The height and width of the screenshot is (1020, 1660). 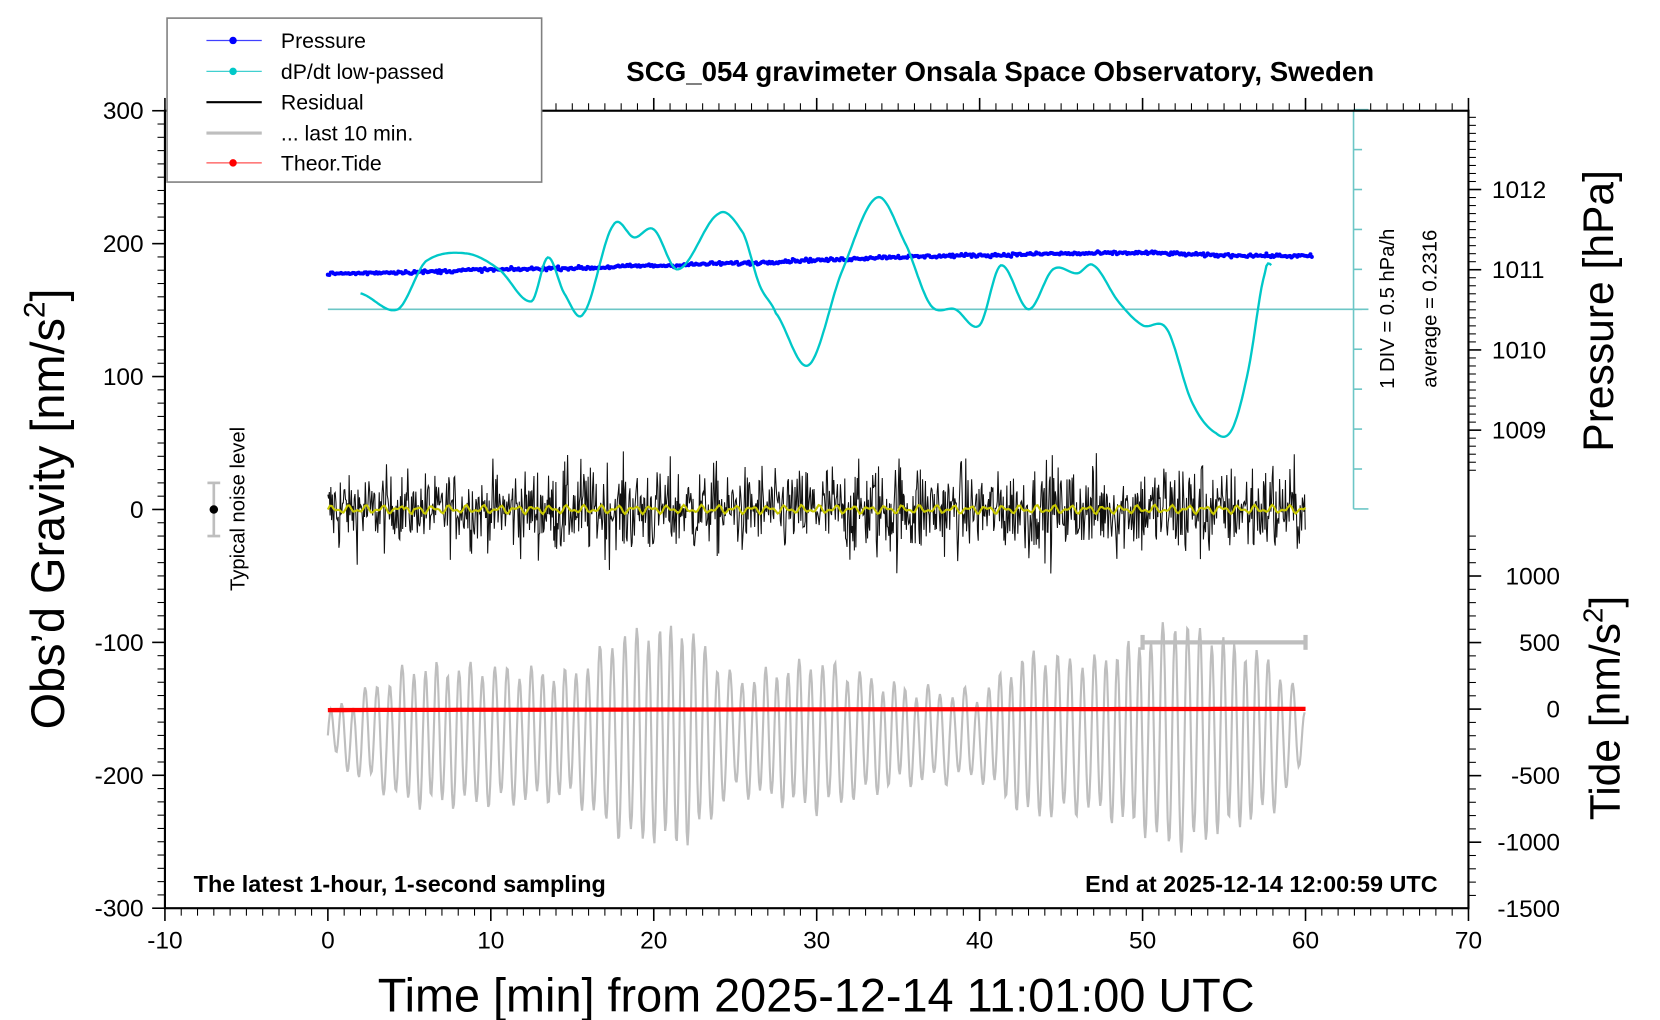 What do you see at coordinates (1599, 311) in the screenshot?
I see `y-axis-label-pressure: Pressure [hPa]` at bounding box center [1599, 311].